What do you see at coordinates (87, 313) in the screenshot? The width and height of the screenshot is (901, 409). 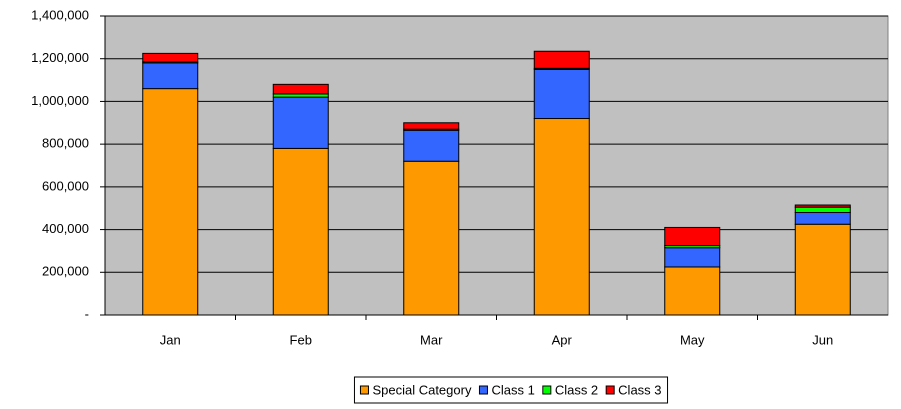 I see `y-tick-label: -` at bounding box center [87, 313].